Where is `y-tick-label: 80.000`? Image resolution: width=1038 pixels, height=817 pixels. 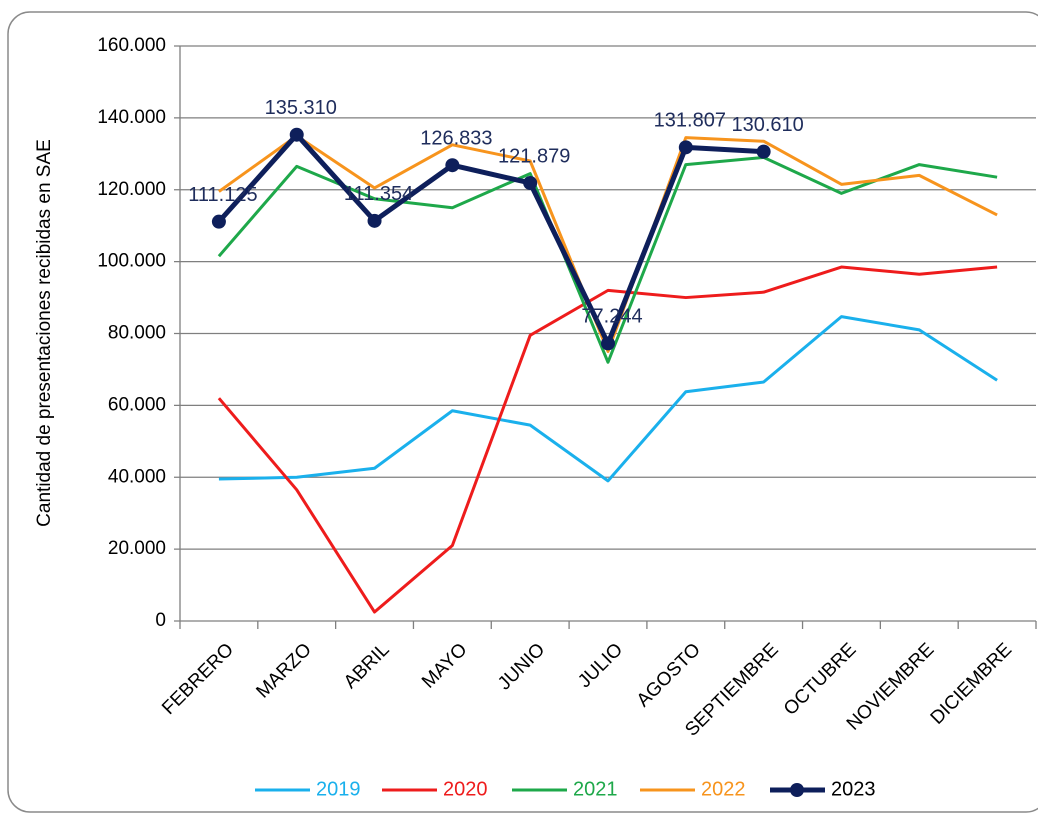
y-tick-label: 80.000 is located at coordinates (137, 333).